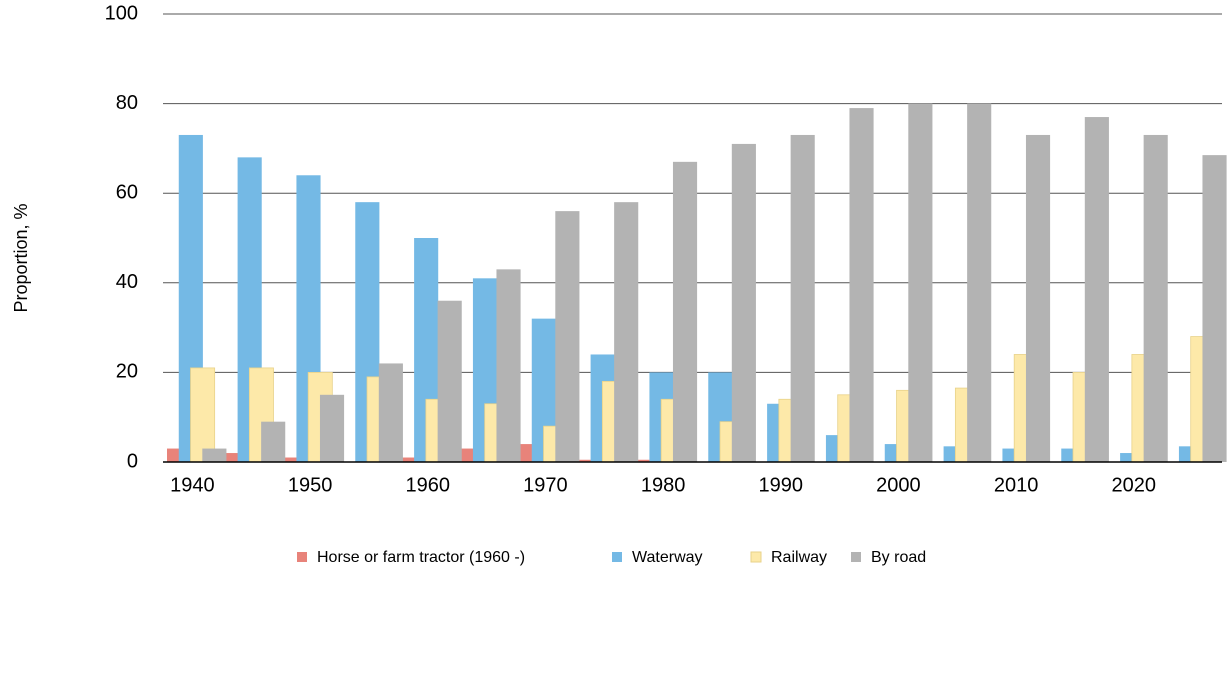 Image resolution: width=1227 pixels, height=687 pixels. Describe the element at coordinates (781, 485) in the screenshot. I see `x-tick-label: 1990` at that location.